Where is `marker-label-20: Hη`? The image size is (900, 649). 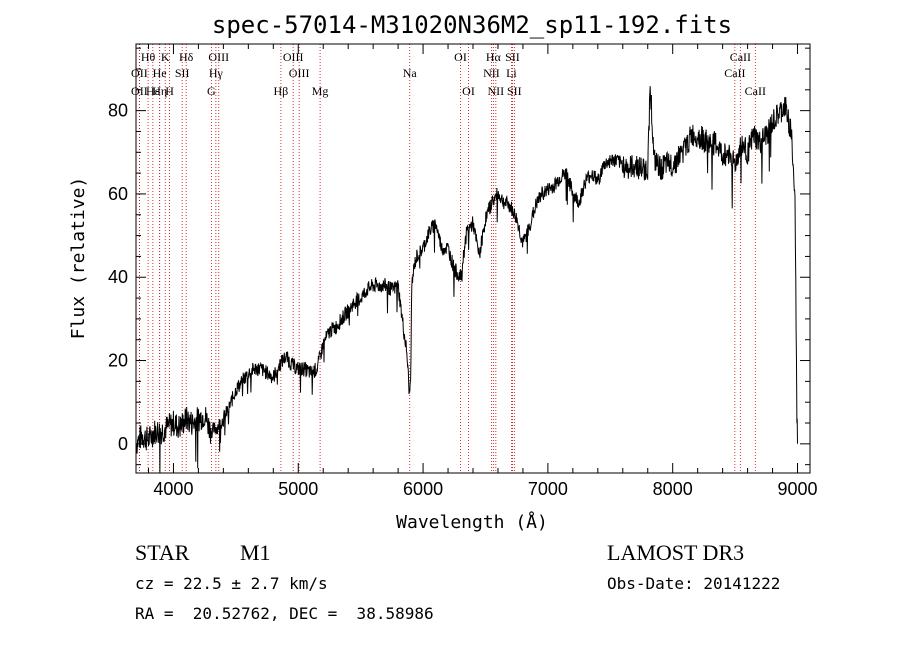 marker-label-20: Hη is located at coordinates (159, 91).